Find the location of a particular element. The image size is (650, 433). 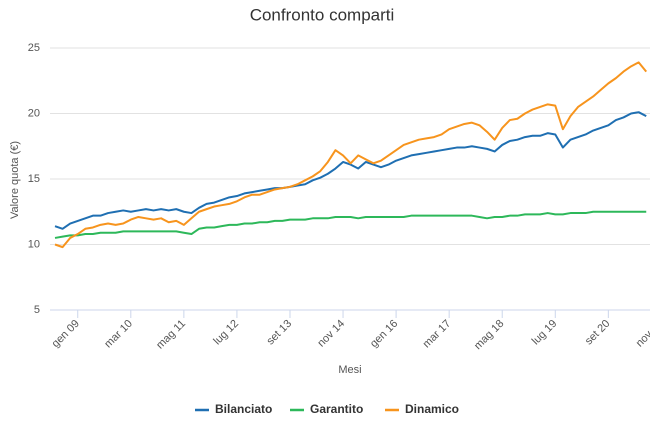

legend-text: Bilanciato is located at coordinates (243, 409).